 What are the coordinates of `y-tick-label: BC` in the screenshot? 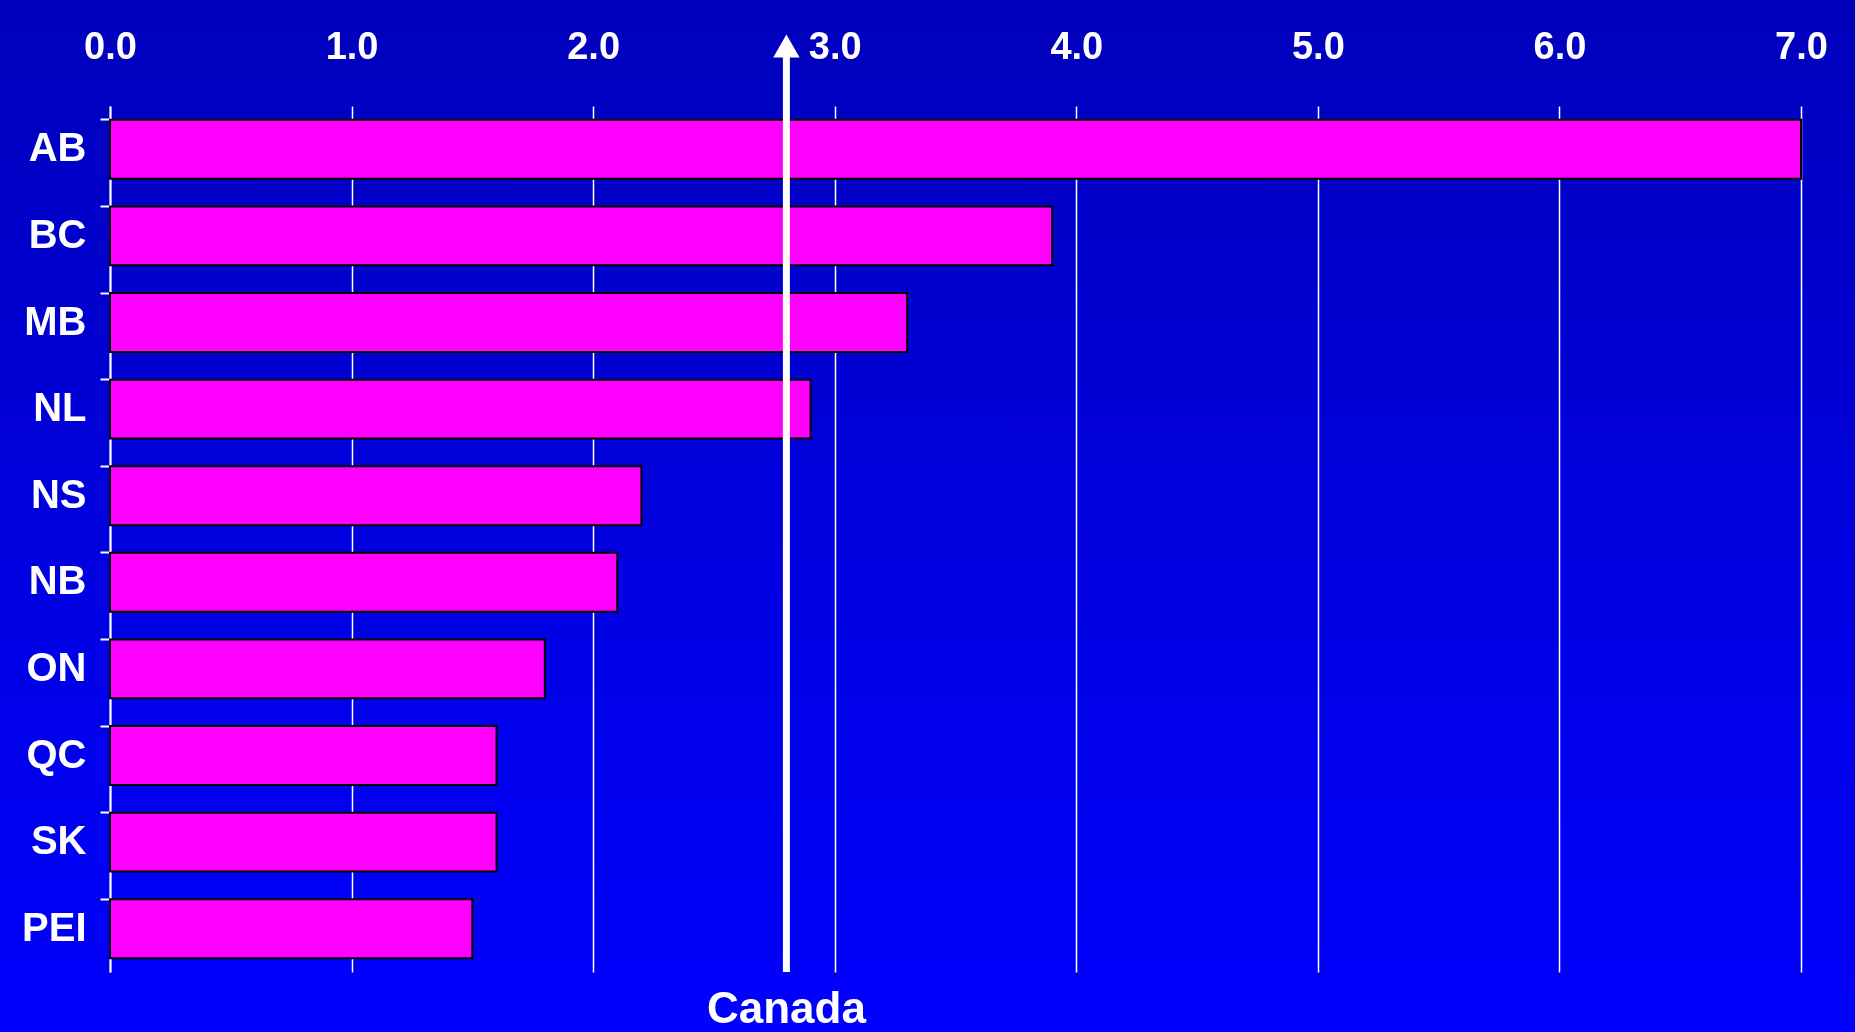 It's located at (57, 233).